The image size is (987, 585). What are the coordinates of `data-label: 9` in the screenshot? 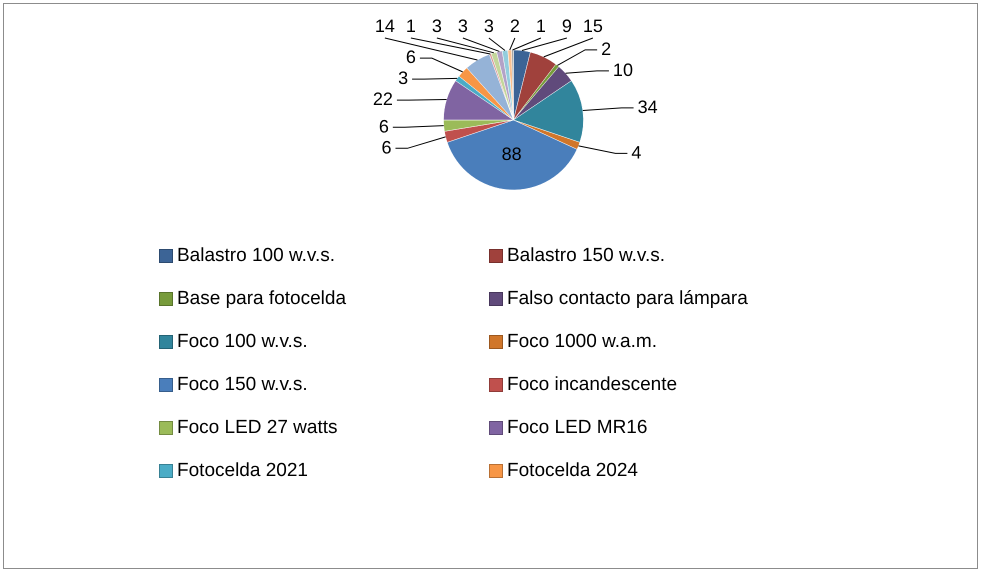 It's located at (567, 26).